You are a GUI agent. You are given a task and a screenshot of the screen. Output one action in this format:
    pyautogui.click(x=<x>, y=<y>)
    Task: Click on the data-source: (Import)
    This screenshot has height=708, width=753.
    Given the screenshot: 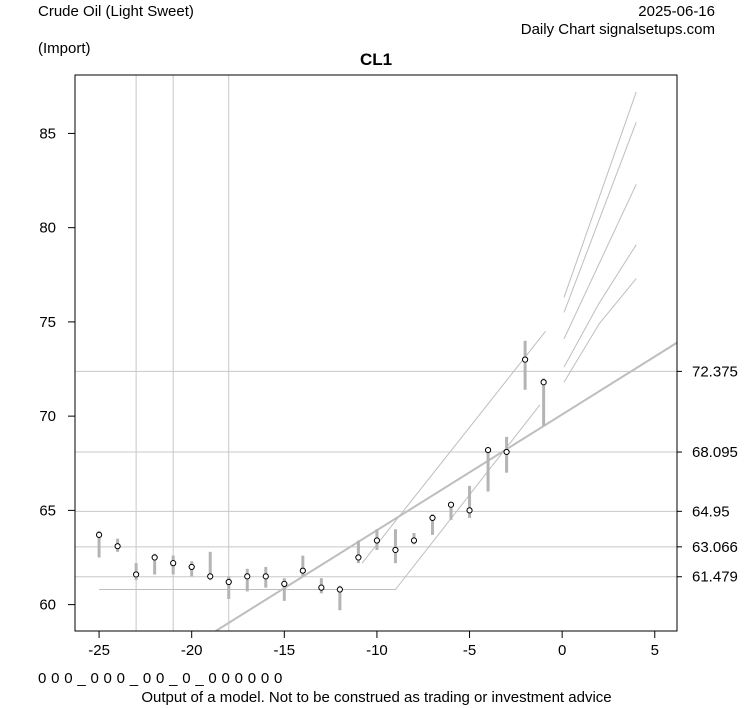 What is the action you would take?
    pyautogui.click(x=64, y=48)
    